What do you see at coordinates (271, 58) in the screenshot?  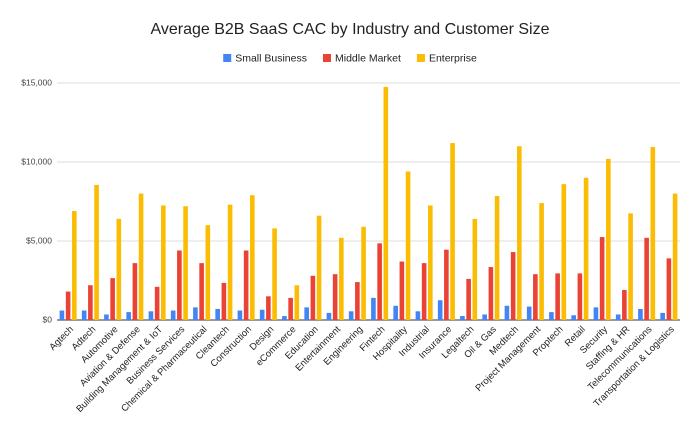 I see `legend-label: Small Business` at bounding box center [271, 58].